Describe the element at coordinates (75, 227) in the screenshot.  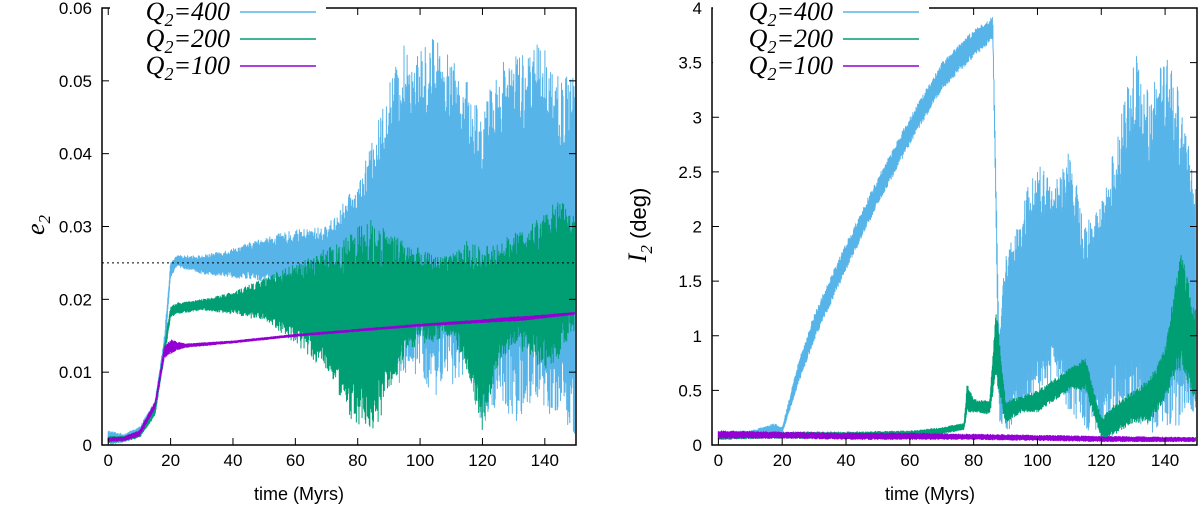
I see `y-tick-label: 0.03` at that location.